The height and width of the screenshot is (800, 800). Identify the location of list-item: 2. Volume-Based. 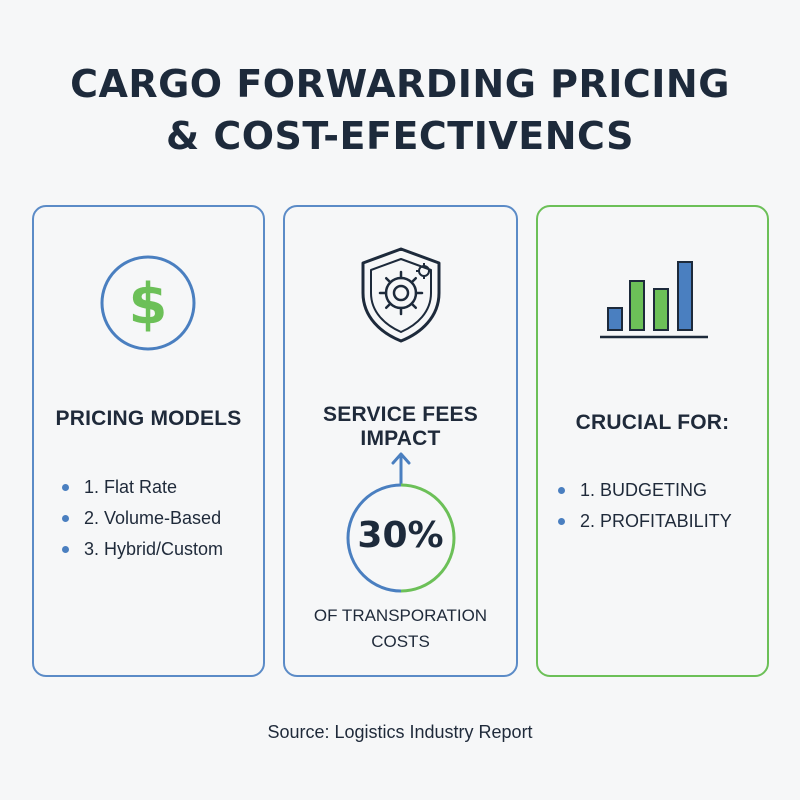
(142, 518).